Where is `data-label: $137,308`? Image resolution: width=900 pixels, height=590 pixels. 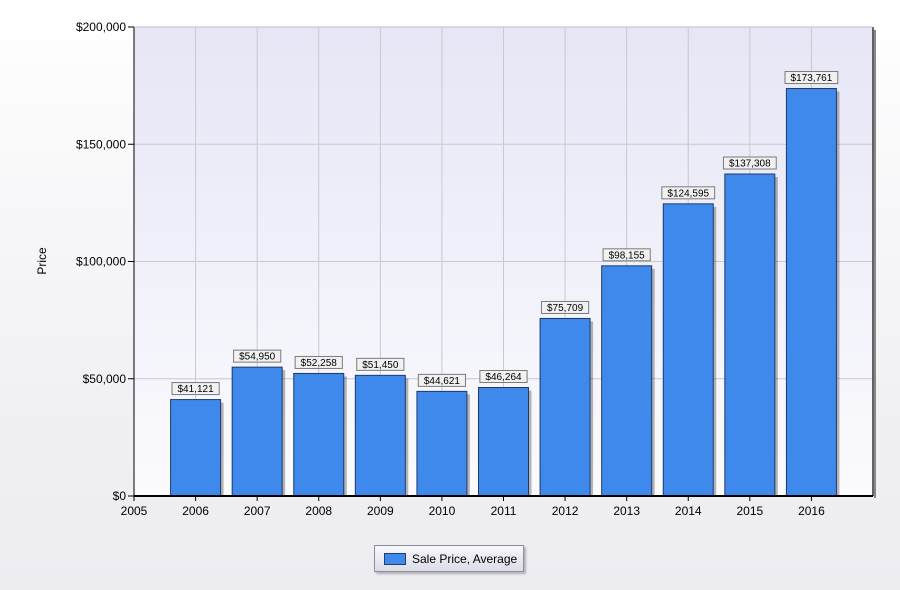 data-label: $137,308 is located at coordinates (750, 164).